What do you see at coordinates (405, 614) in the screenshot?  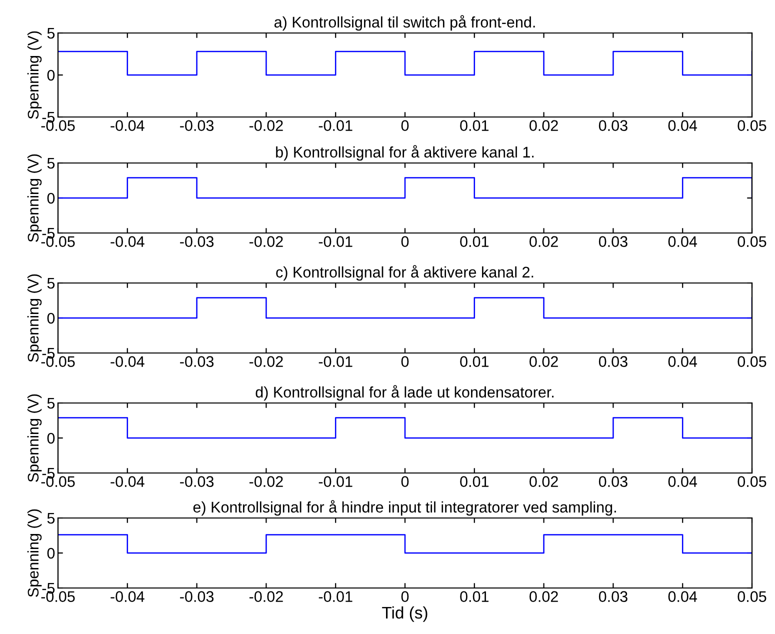 I see `x-axis-title: Tid (s)` at bounding box center [405, 614].